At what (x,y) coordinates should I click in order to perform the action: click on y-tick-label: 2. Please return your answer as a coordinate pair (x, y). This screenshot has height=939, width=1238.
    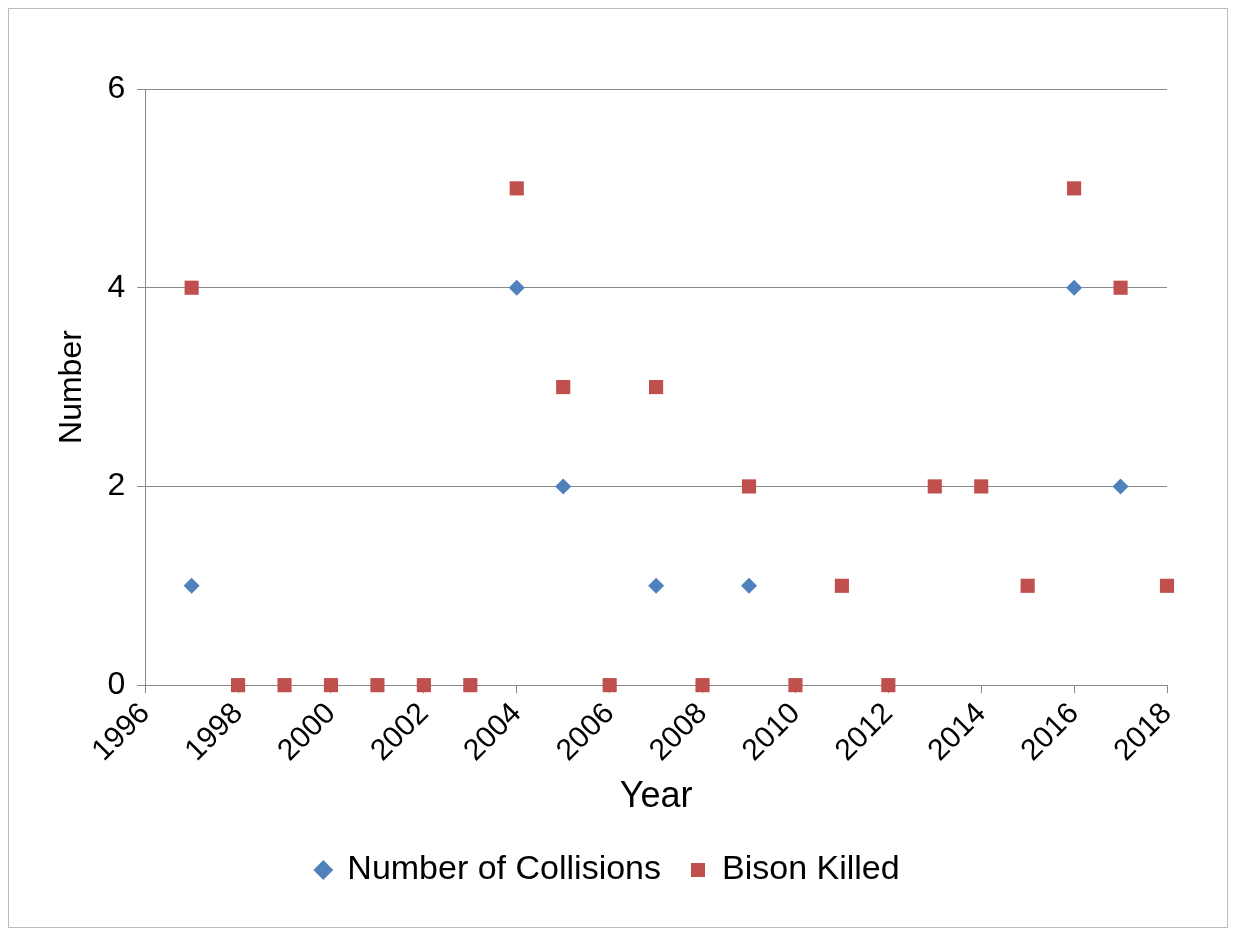
    Looking at the image, I should click on (116, 484).